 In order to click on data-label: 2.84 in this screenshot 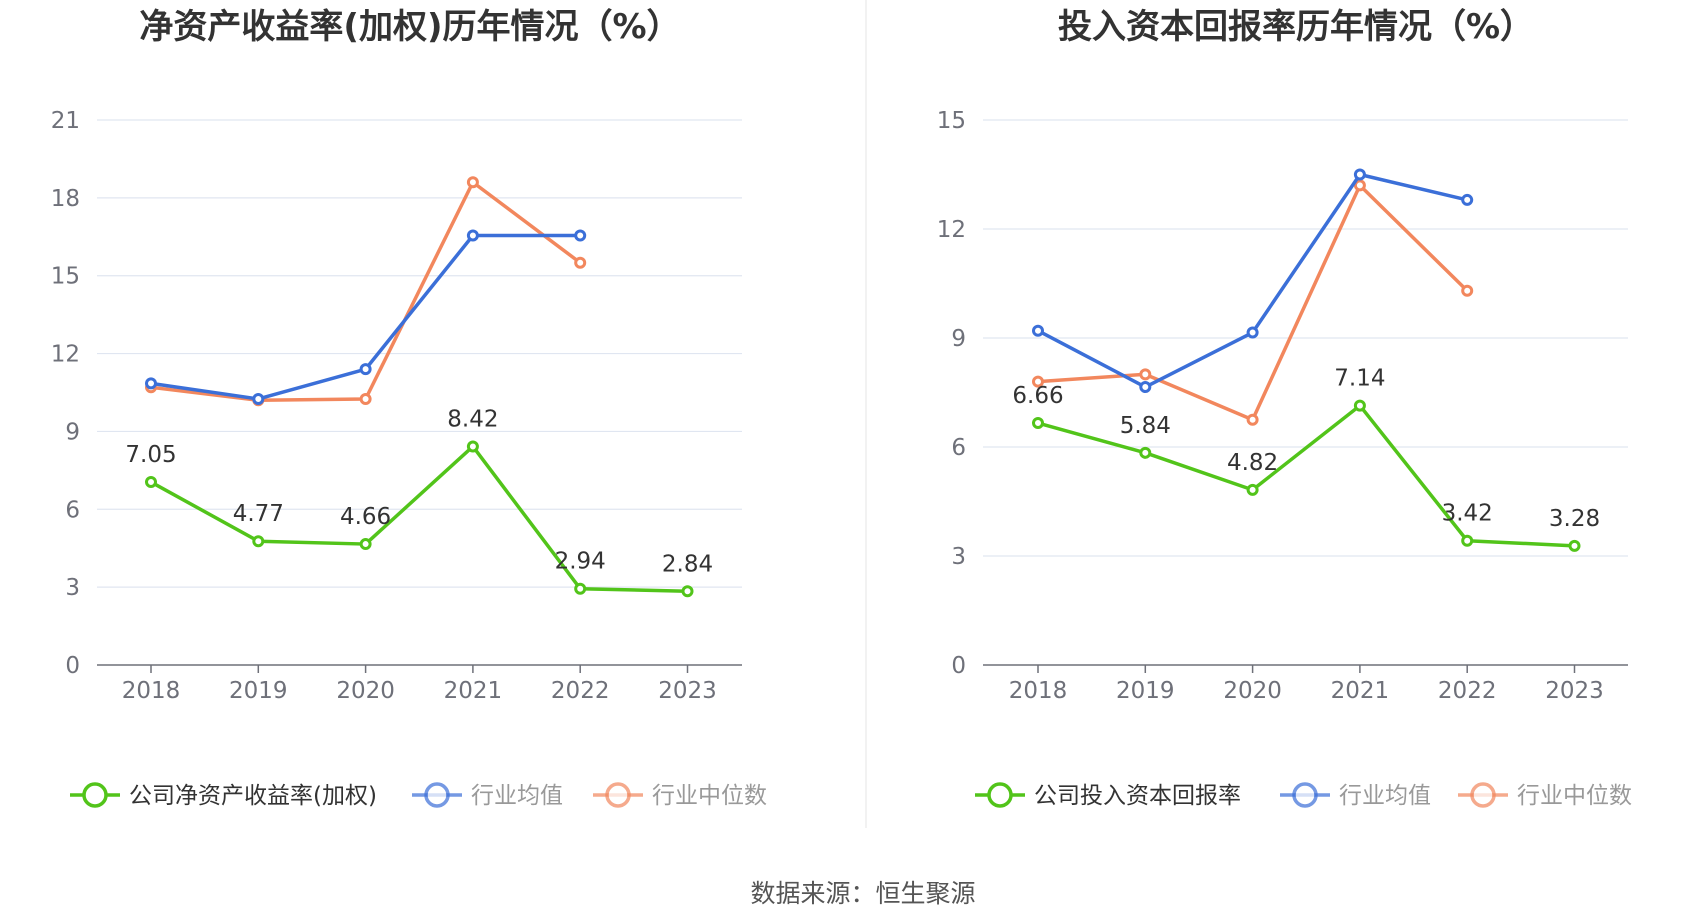, I will do `click(687, 564)`.